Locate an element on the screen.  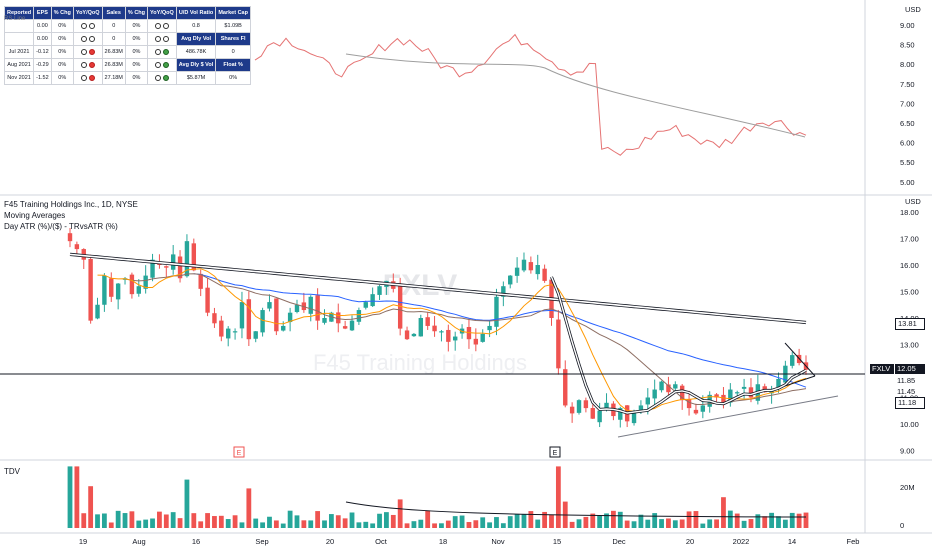
ma-200-line is located at coordinates (438, 288).